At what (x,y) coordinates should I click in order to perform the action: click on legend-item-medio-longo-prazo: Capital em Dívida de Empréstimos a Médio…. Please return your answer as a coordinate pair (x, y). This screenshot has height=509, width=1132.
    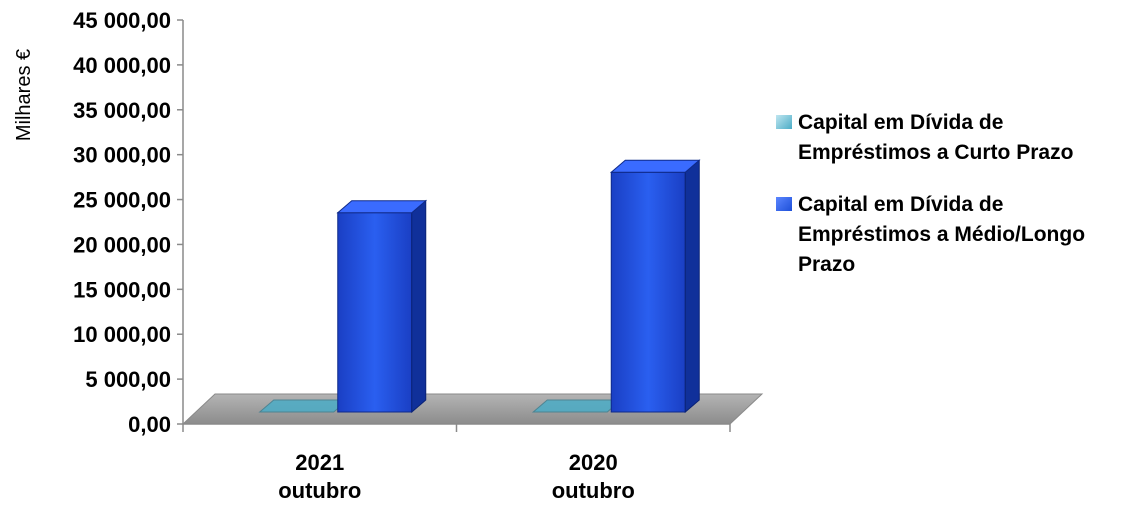
    Looking at the image, I should click on (951, 235).